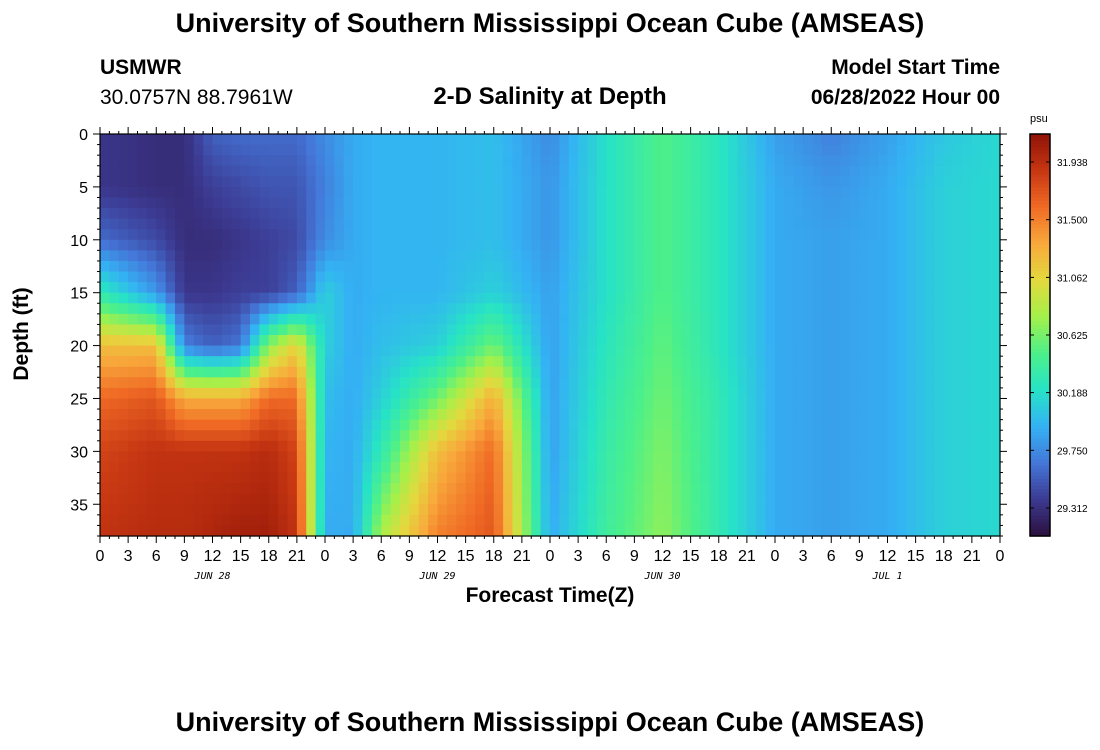  What do you see at coordinates (775, 556) in the screenshot?
I see `x-tick-label: 0` at bounding box center [775, 556].